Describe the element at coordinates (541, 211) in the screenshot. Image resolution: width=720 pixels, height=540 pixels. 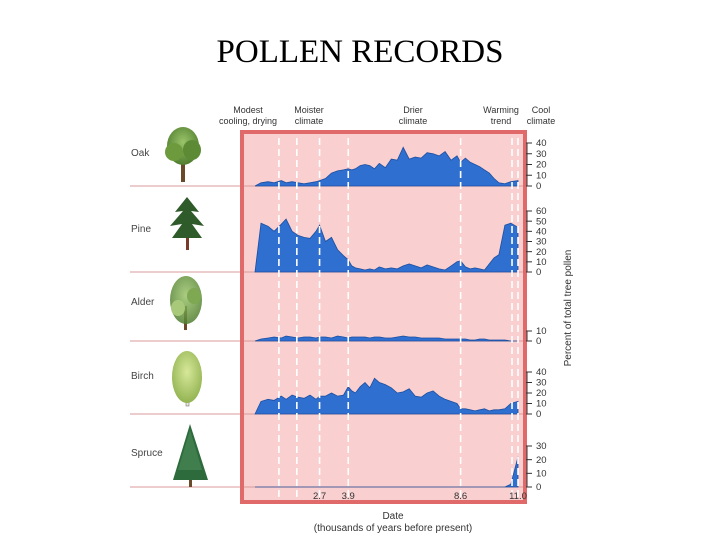
I see `y-tick-label: 60` at that location.